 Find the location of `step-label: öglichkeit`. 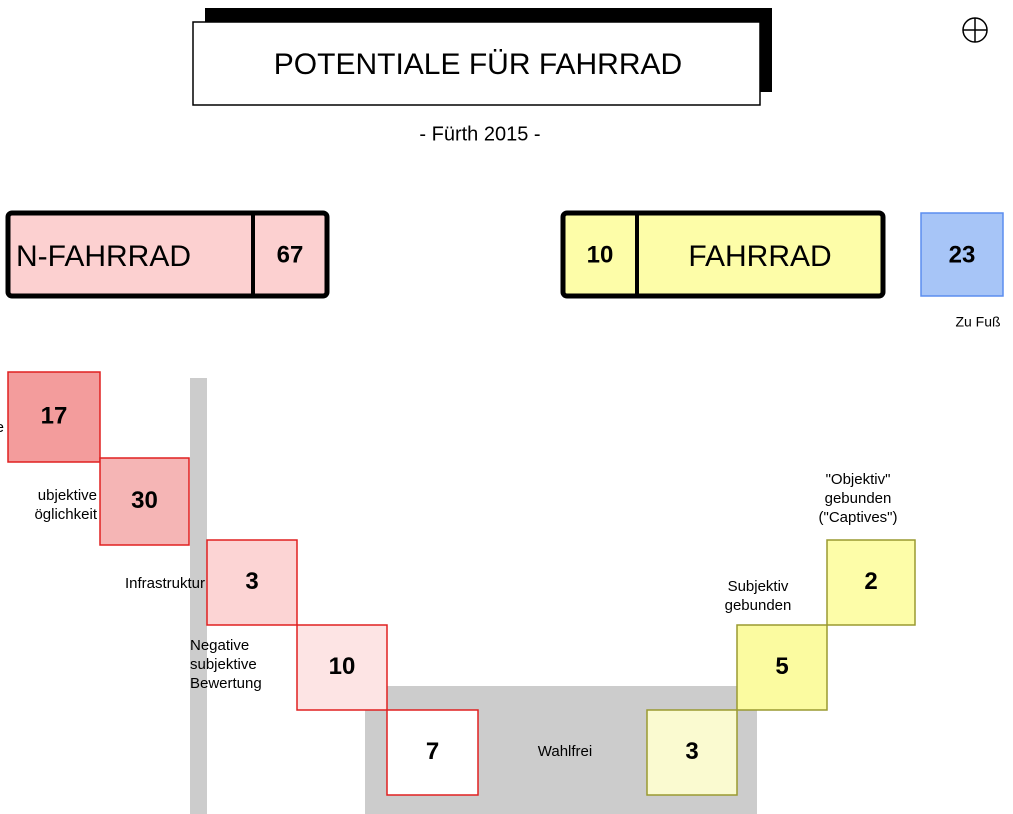

step-label: öglichkeit is located at coordinates (65, 514).